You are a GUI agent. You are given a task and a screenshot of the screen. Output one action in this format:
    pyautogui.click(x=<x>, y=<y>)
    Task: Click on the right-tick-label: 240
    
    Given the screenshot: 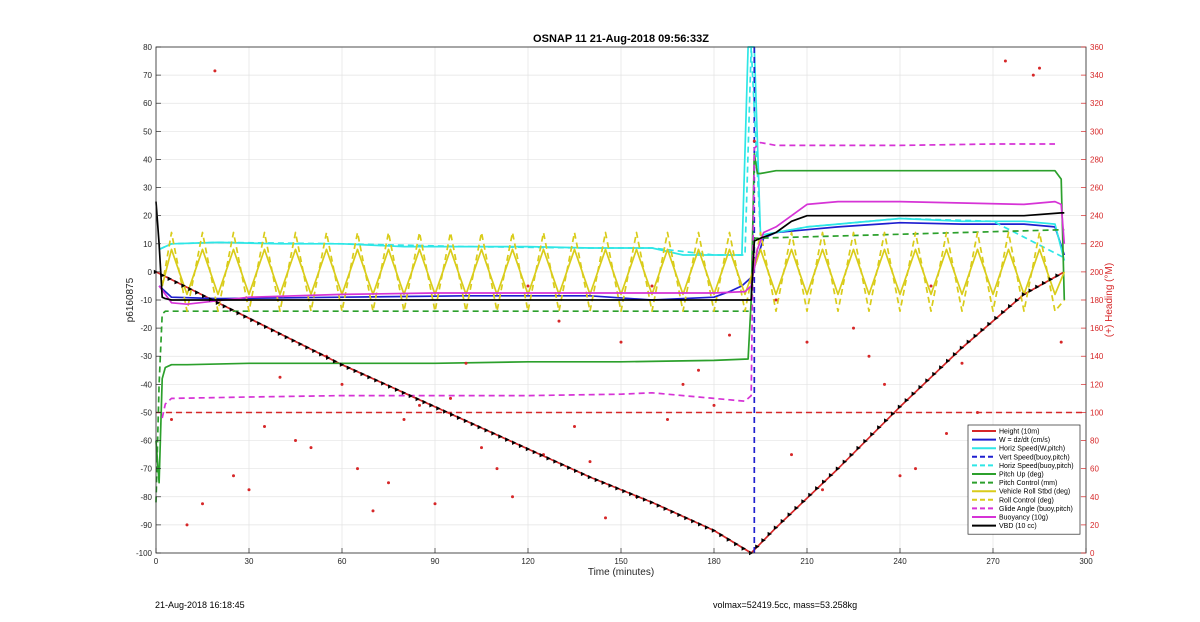 What is the action you would take?
    pyautogui.click(x=1097, y=216)
    